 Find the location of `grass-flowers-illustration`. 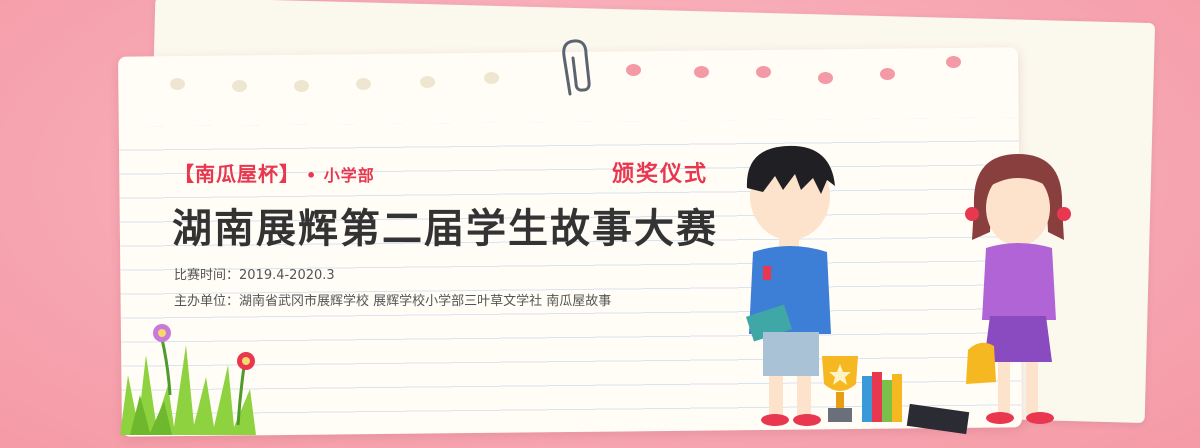

grass-flowers-illustration is located at coordinates (188, 379).